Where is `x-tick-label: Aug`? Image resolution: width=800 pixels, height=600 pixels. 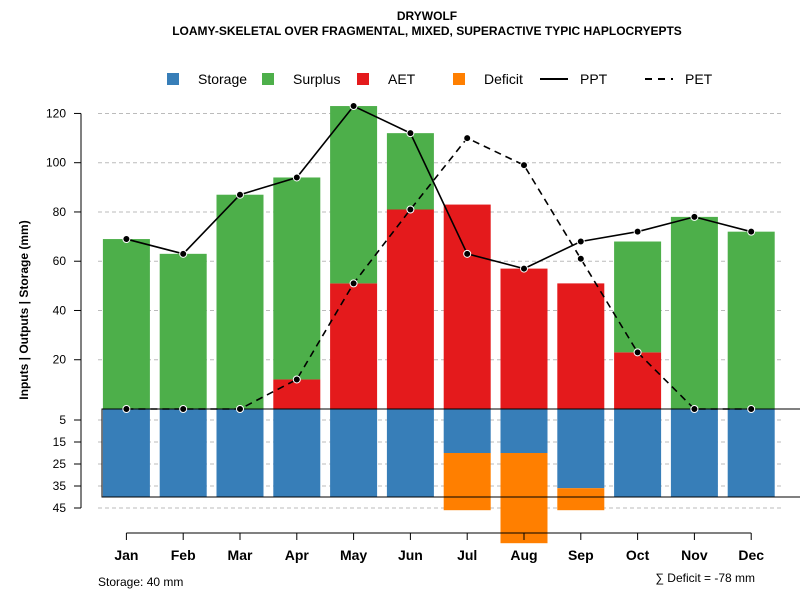 x-tick-label: Aug is located at coordinates (523, 555).